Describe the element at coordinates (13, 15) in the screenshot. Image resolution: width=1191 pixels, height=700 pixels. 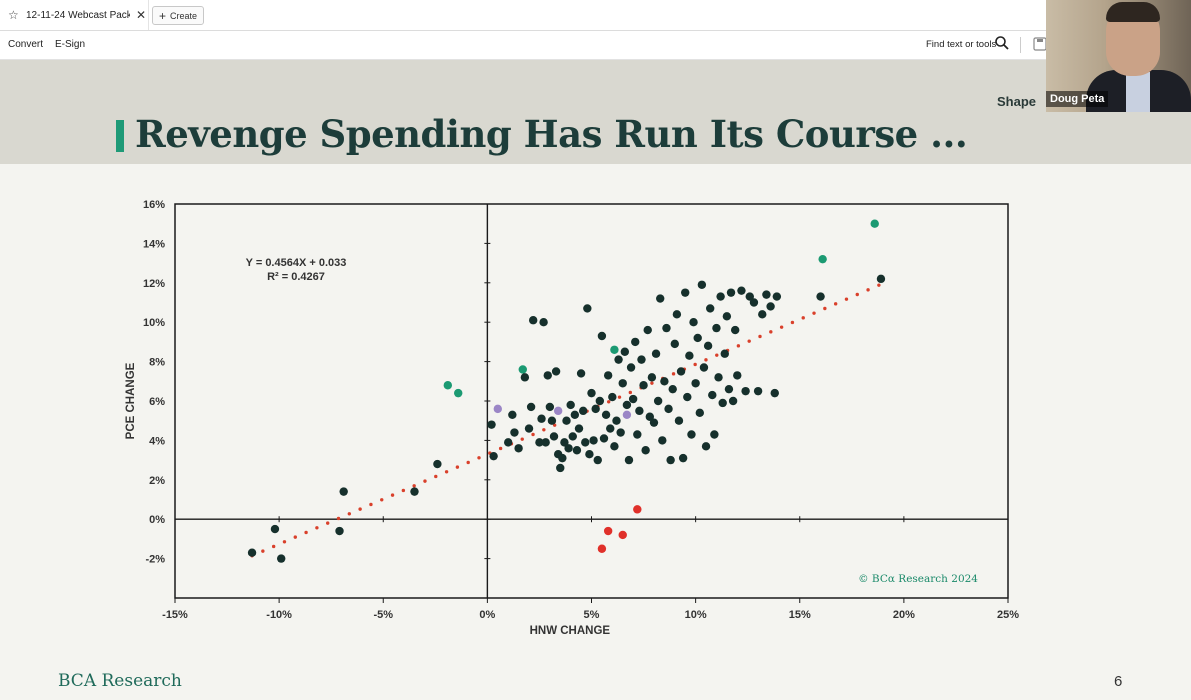
I see `star-icon: ☆` at that location.